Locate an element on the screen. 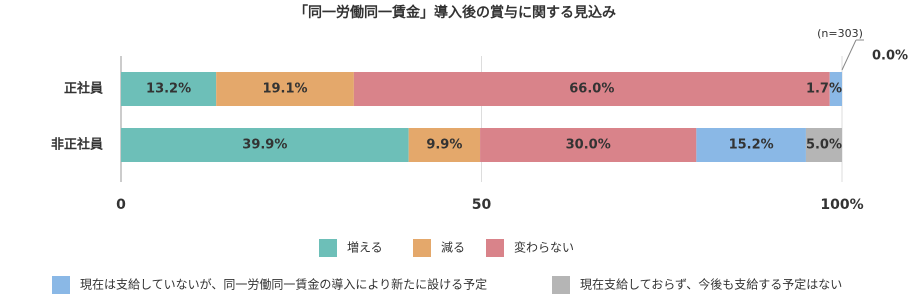 This screenshot has height=302, width=910. value-label: 13.2% is located at coordinates (168, 89).